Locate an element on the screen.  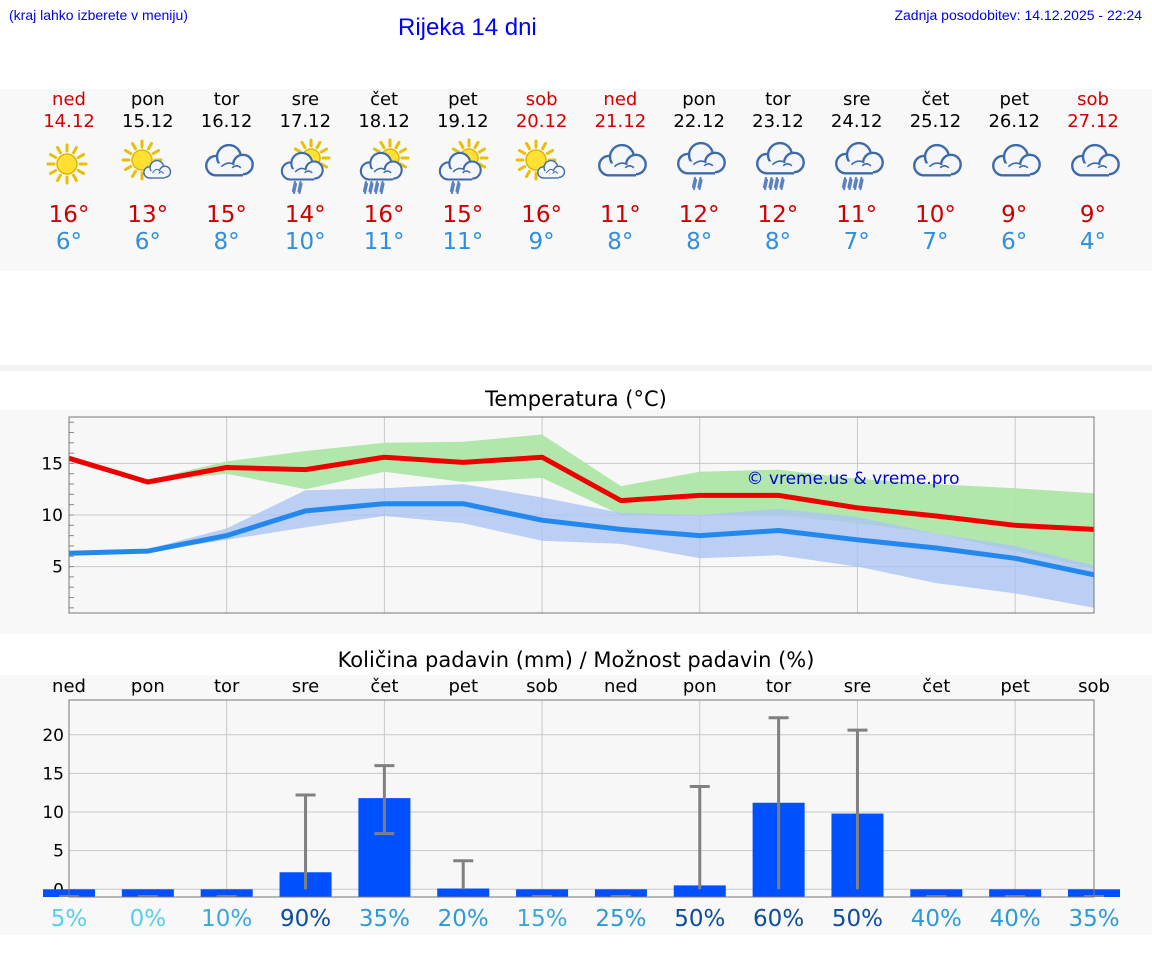
forecast-day: pon 22.12 12° 8° is located at coordinates (699, 172).